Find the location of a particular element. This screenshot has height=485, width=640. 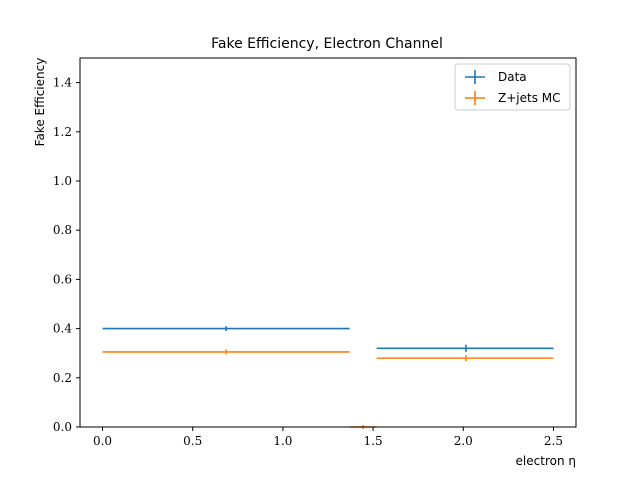

legend-label: Z+jets MC is located at coordinates (529, 98).